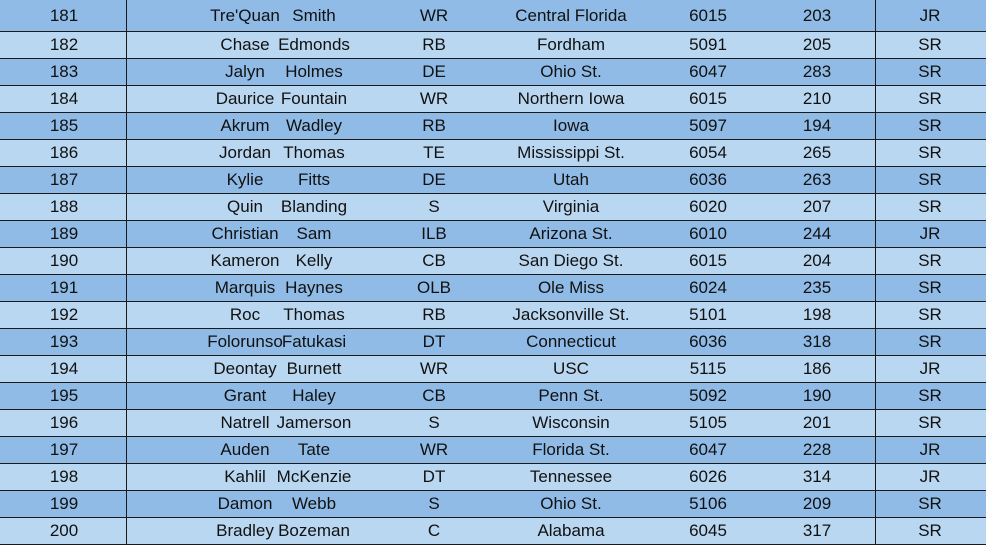  What do you see at coordinates (571, 125) in the screenshot?
I see `school-cell: Iowa` at bounding box center [571, 125].